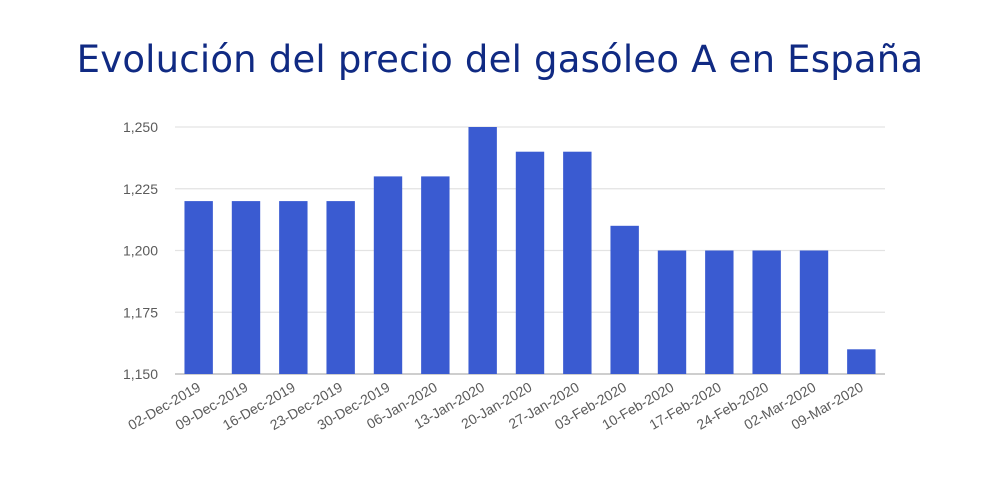  What do you see at coordinates (140, 374) in the screenshot?
I see `y-tick-label: 1,150` at bounding box center [140, 374].